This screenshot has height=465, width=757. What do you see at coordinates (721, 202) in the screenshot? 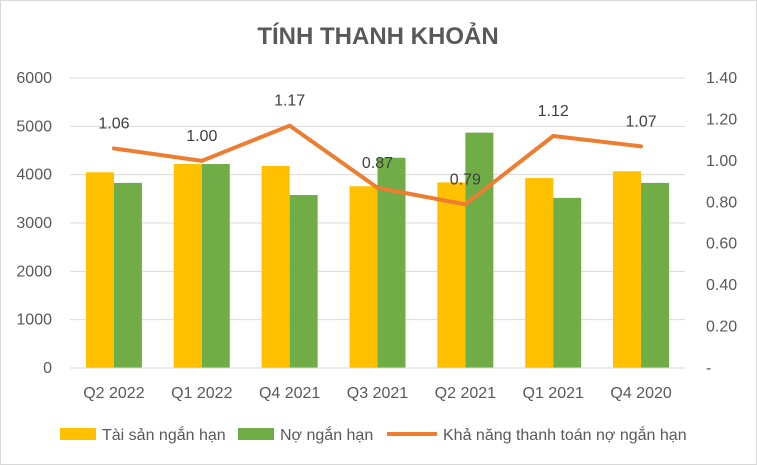
I see `right-tick-label: 0.80` at bounding box center [721, 202].